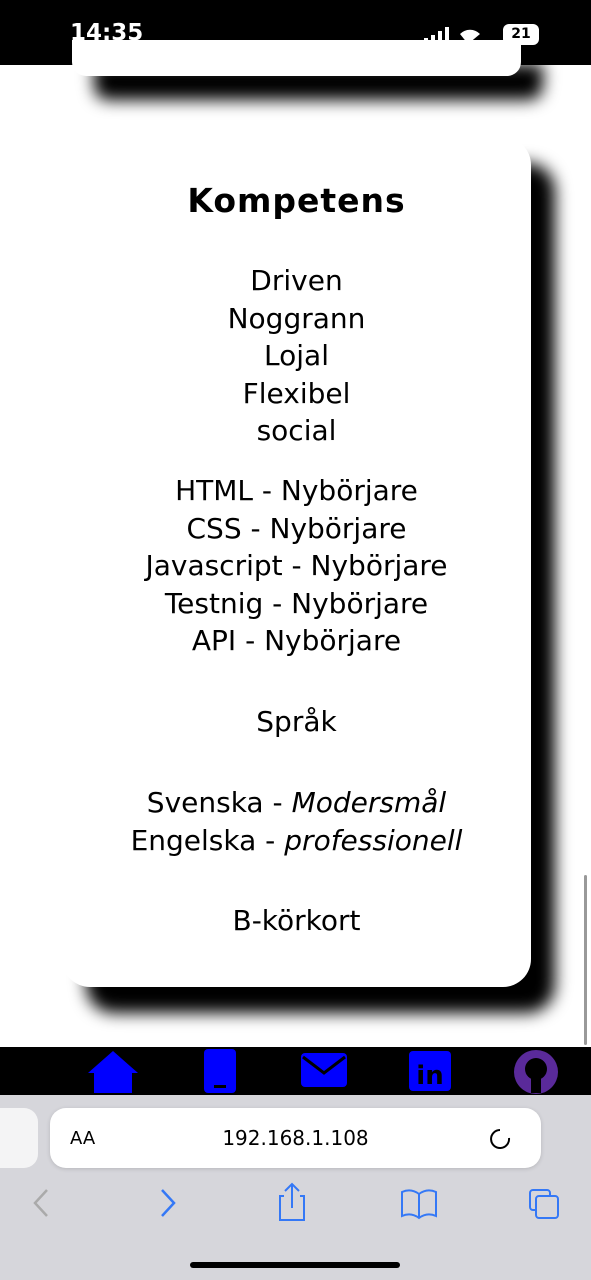 This screenshot has height=1280, width=591. Describe the element at coordinates (296, 318) in the screenshot. I see `trait: Noggrann` at that location.